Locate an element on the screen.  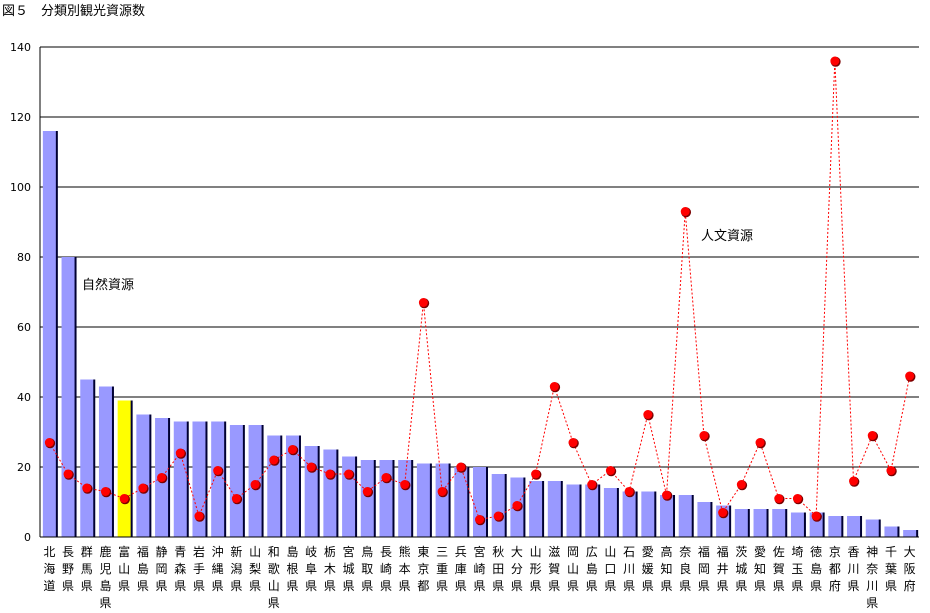
bar-佐賀県 is located at coordinates (779, 523).